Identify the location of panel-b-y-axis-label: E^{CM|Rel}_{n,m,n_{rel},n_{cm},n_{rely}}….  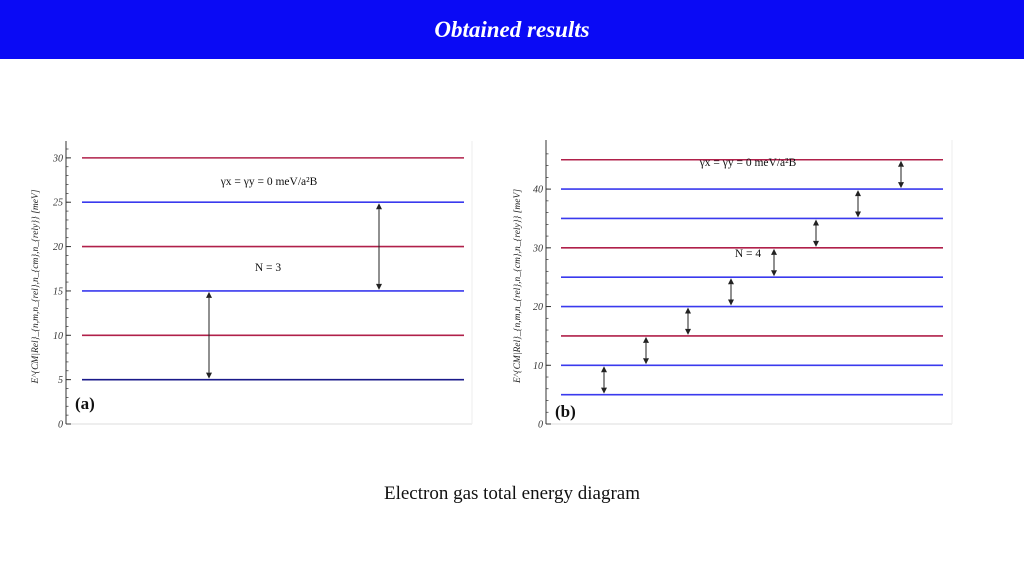
(518, 286).